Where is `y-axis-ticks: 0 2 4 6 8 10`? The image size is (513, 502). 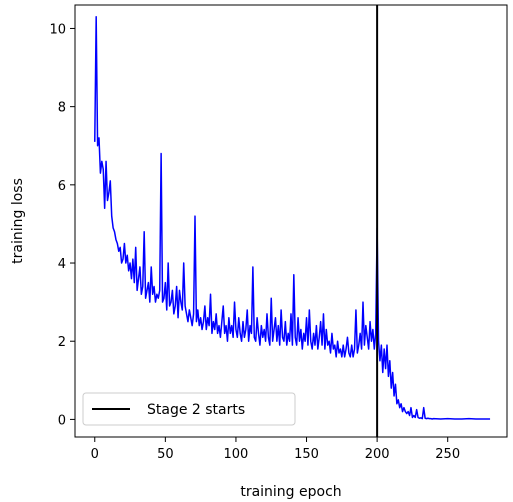
y-axis-ticks: 0 2 4 6 8 10 is located at coordinates (62, 225).